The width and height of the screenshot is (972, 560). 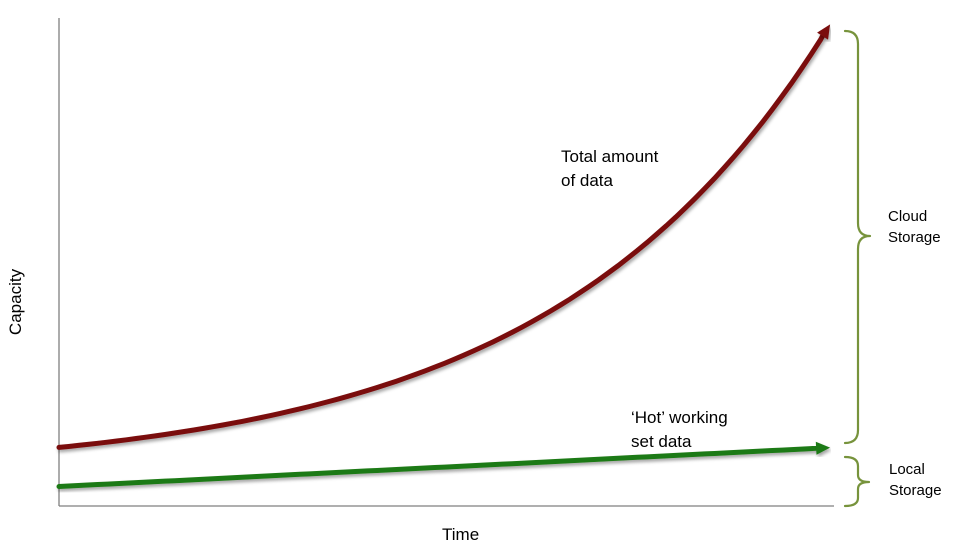 I want to click on series-hot-data-arrowhead, so click(x=823, y=448).